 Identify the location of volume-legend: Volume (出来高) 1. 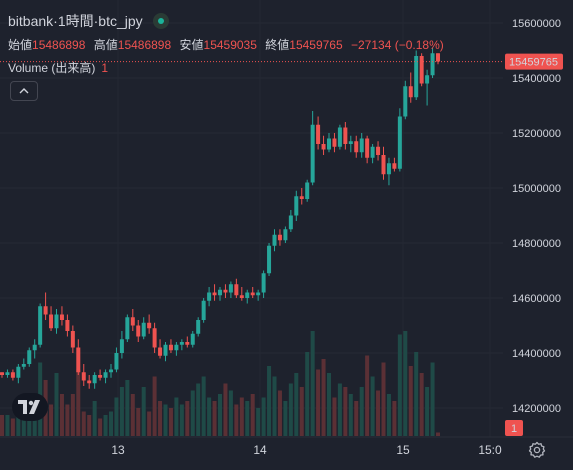
(58, 67).